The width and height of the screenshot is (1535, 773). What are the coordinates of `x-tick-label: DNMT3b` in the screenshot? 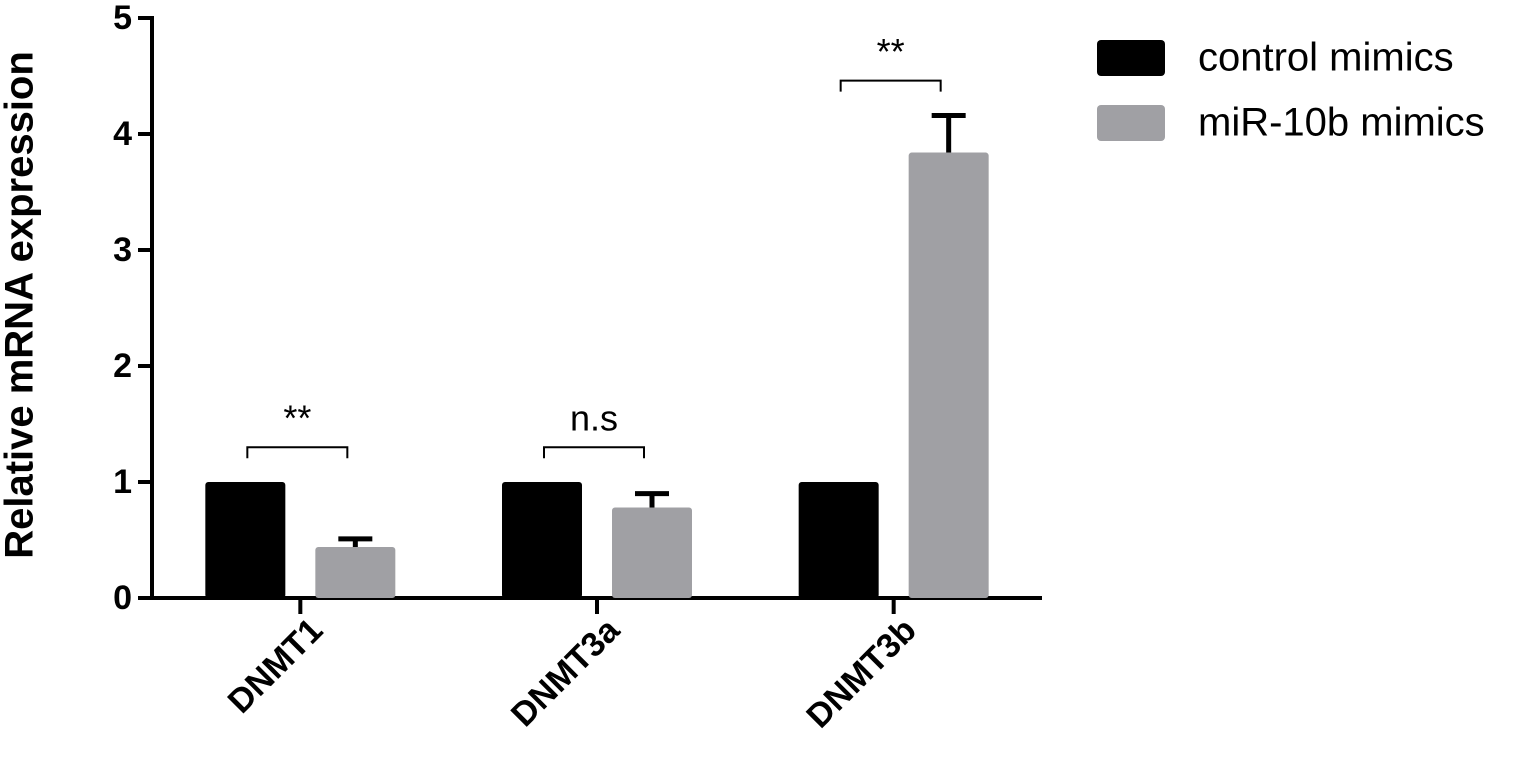 It's located at (861, 673).